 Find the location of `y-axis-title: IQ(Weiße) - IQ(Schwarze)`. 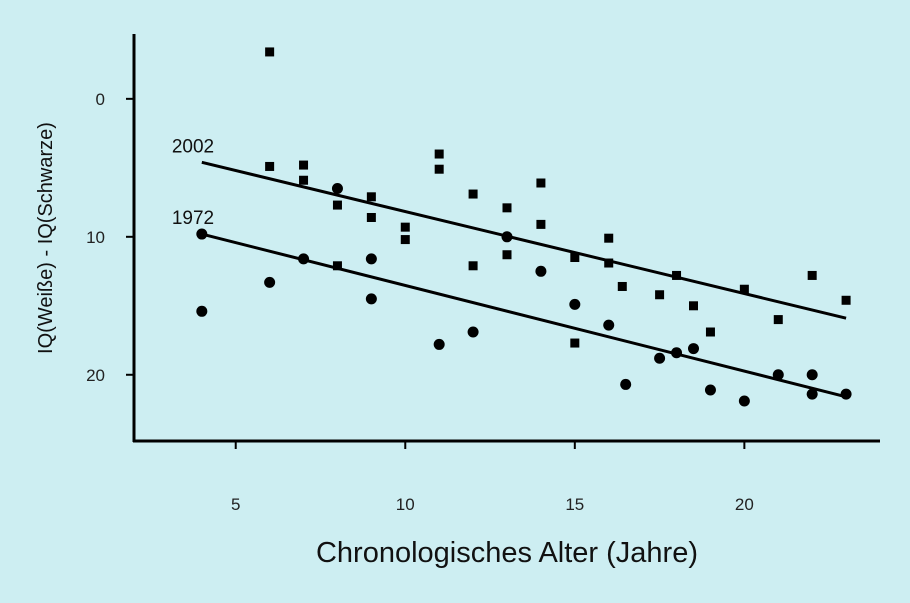

y-axis-title: IQ(Weiße) - IQ(Schwarze) is located at coordinates (46, 238).